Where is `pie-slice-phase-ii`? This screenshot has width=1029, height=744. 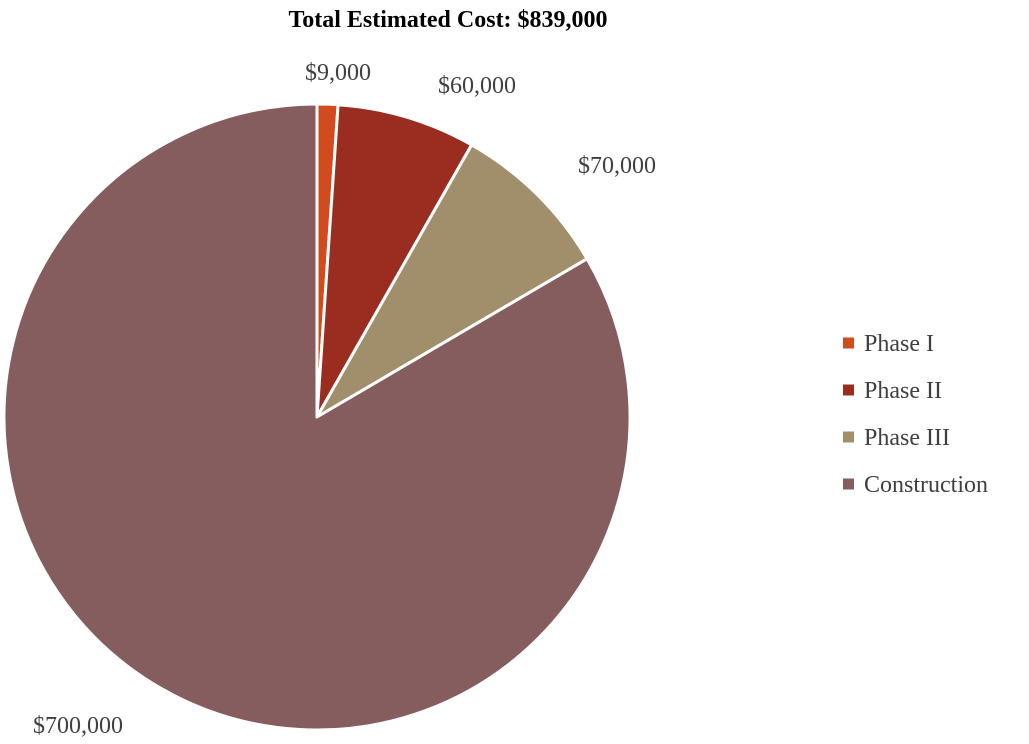
pie-slice-phase-ii is located at coordinates (394, 261).